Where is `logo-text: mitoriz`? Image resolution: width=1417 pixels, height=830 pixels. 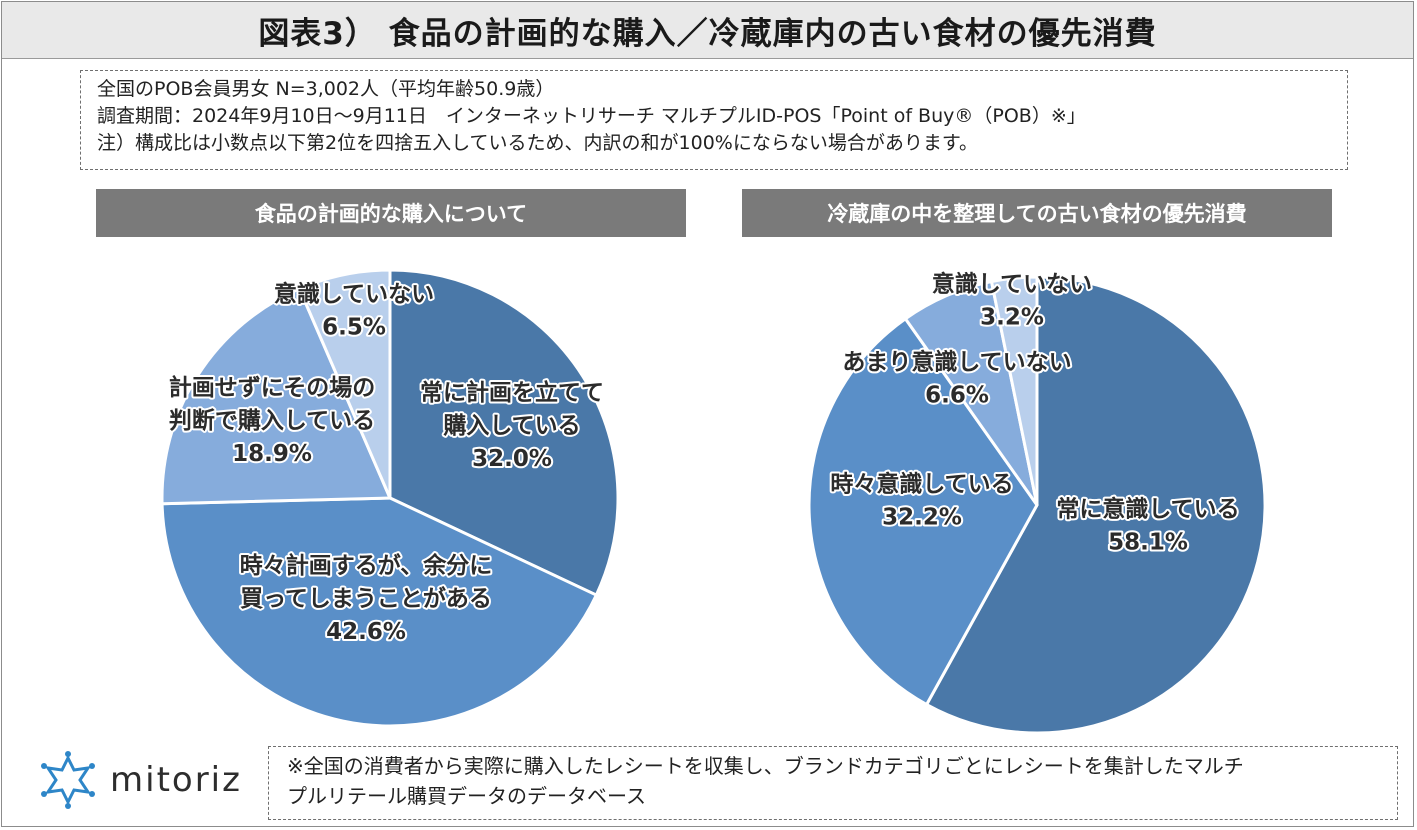 logo-text: mitoriz is located at coordinates (176, 780).